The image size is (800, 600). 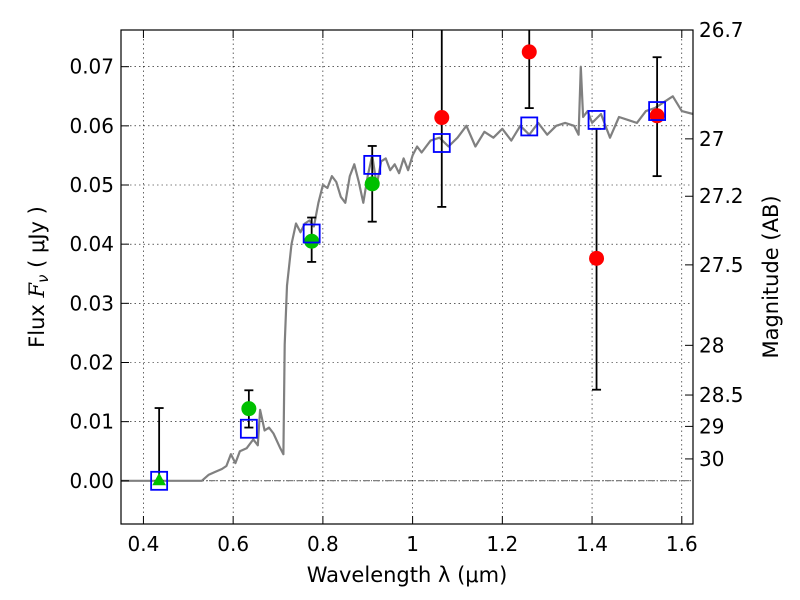 I want to click on y2-tick-label: 28.5, so click(x=721, y=395).